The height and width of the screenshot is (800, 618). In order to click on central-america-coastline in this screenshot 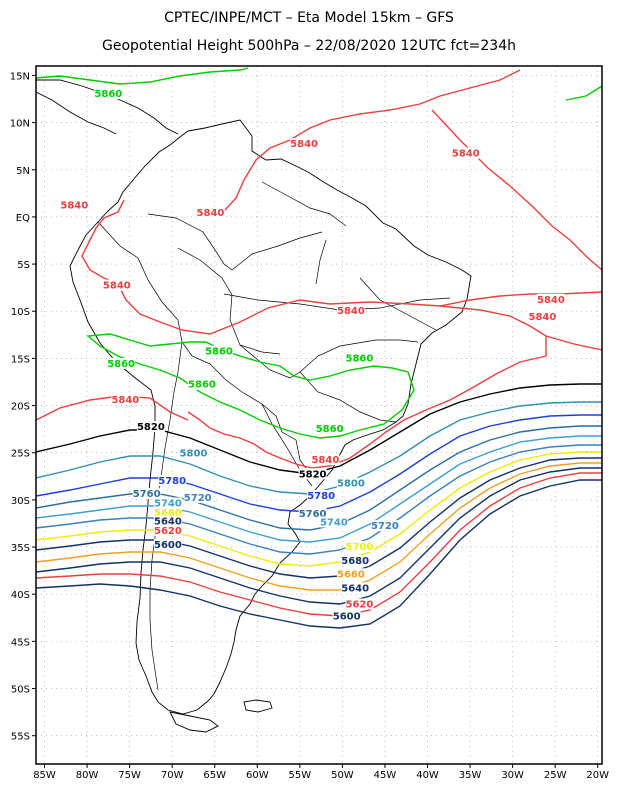, I will do `click(107, 107)`.